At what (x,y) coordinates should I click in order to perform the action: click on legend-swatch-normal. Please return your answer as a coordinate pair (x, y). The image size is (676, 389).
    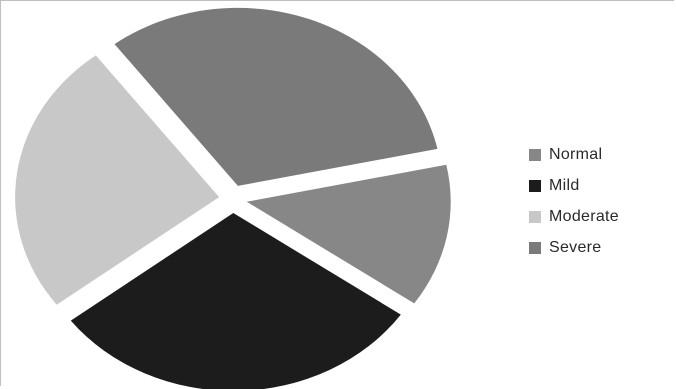
    Looking at the image, I should click on (535, 154).